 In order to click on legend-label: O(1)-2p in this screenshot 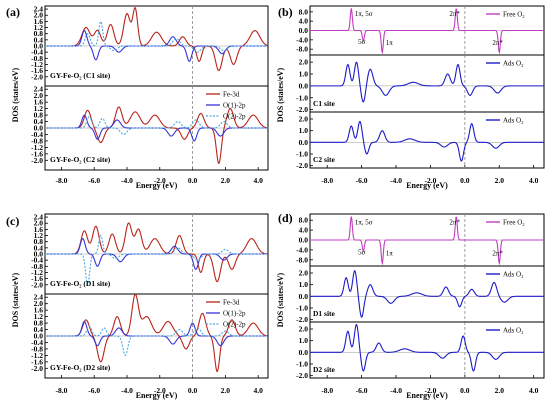, I will do `click(234, 314)`.